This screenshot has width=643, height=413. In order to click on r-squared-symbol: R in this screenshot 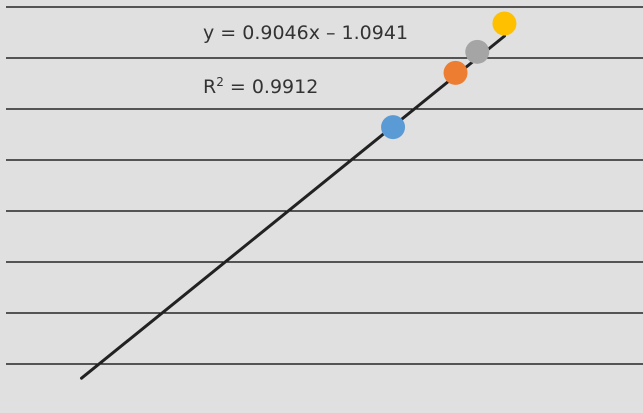, I will do `click(209, 87)`.